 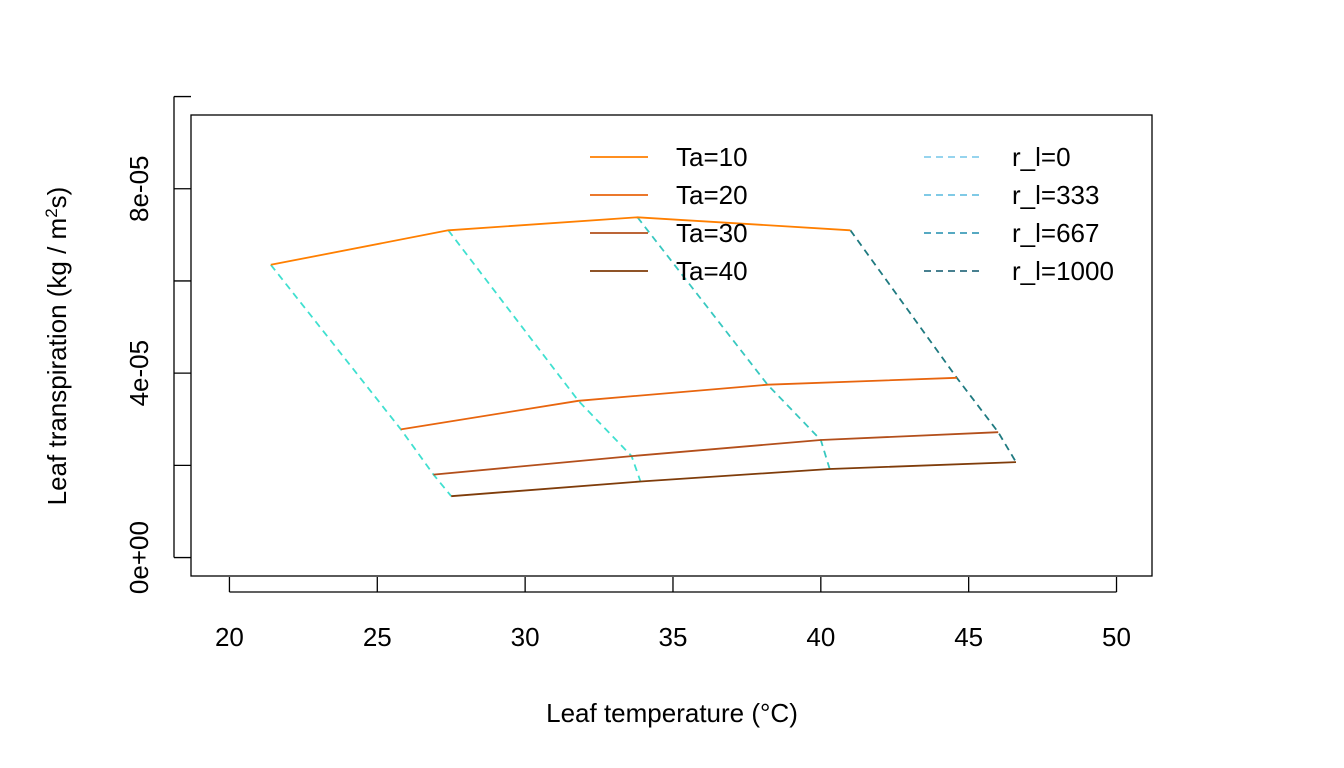 What do you see at coordinates (820, 637) in the screenshot?
I see `x-tick-label: 40` at bounding box center [820, 637].